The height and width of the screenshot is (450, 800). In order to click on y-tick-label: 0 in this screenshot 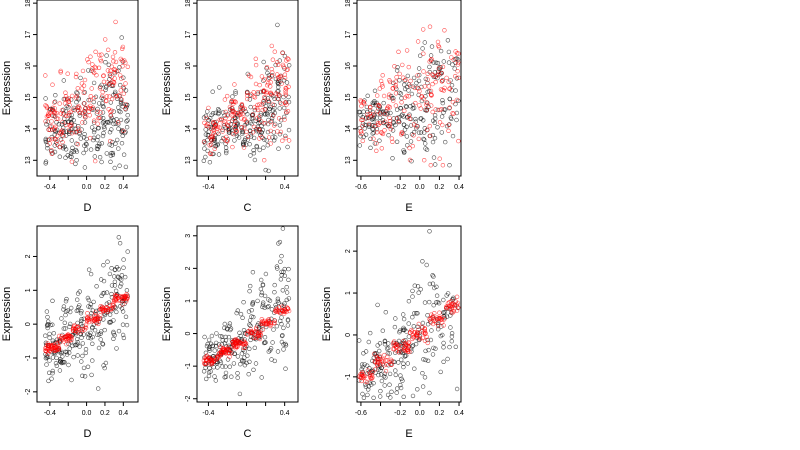, I will do `click(28, 324)`.